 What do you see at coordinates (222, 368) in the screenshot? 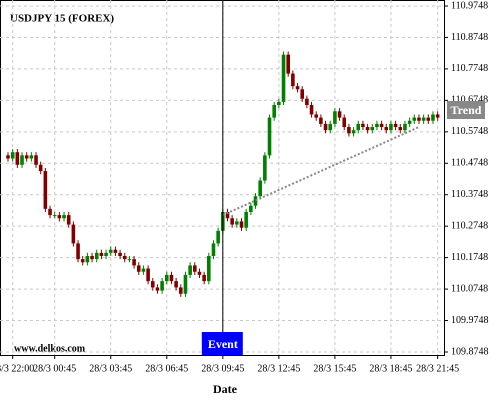
I see `x-tick-label: 28/3 09:45` at bounding box center [222, 368].